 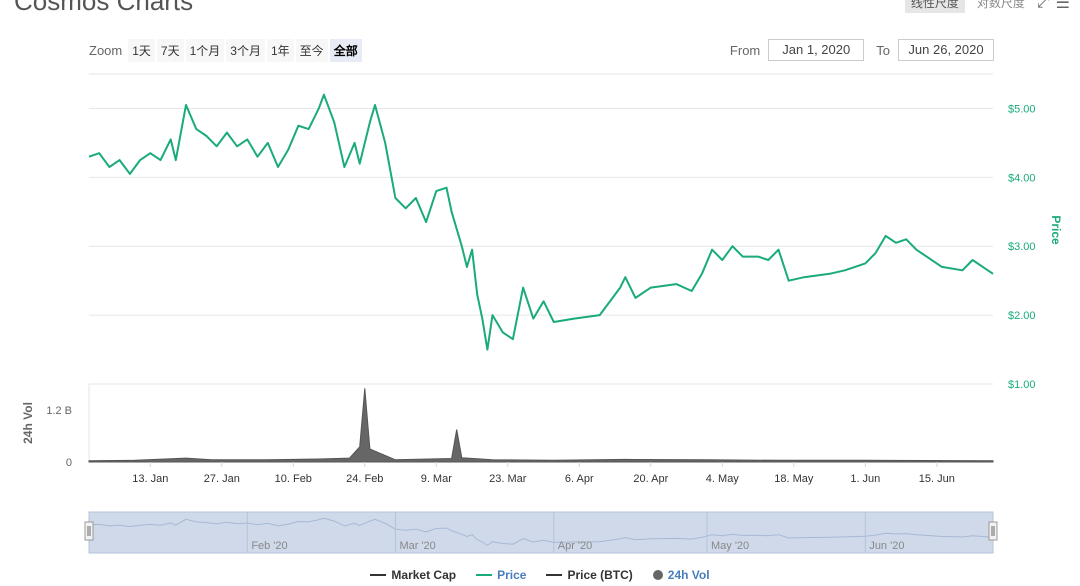 What do you see at coordinates (575, 546) in the screenshot?
I see `navigator-label: Apr '20` at bounding box center [575, 546].